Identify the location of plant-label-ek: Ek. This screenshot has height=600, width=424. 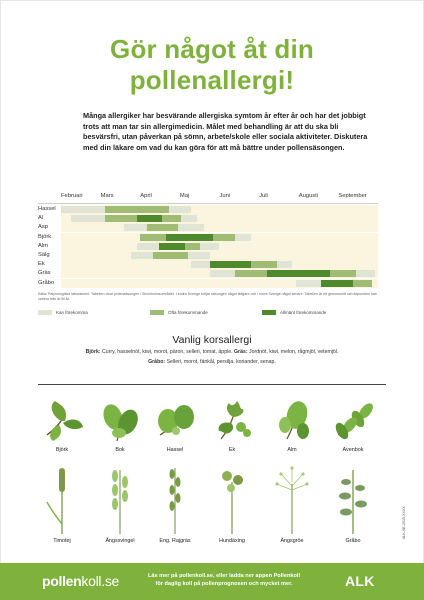
(232, 450).